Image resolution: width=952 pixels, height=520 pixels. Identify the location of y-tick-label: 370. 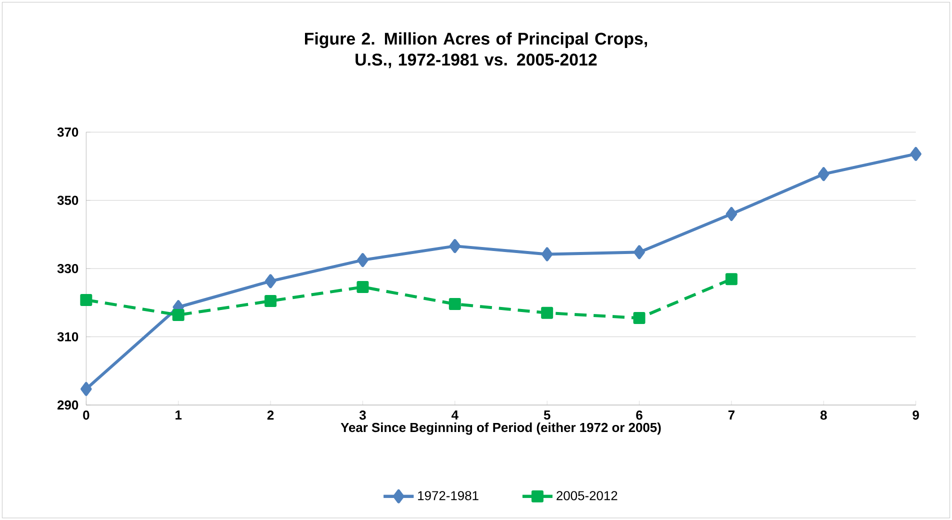
(67, 132).